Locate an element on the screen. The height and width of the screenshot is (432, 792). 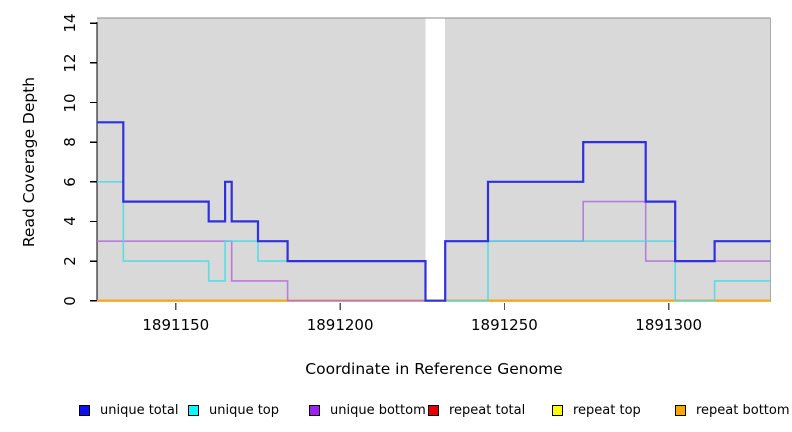
x-tick-label: 1891150 is located at coordinates (176, 325).